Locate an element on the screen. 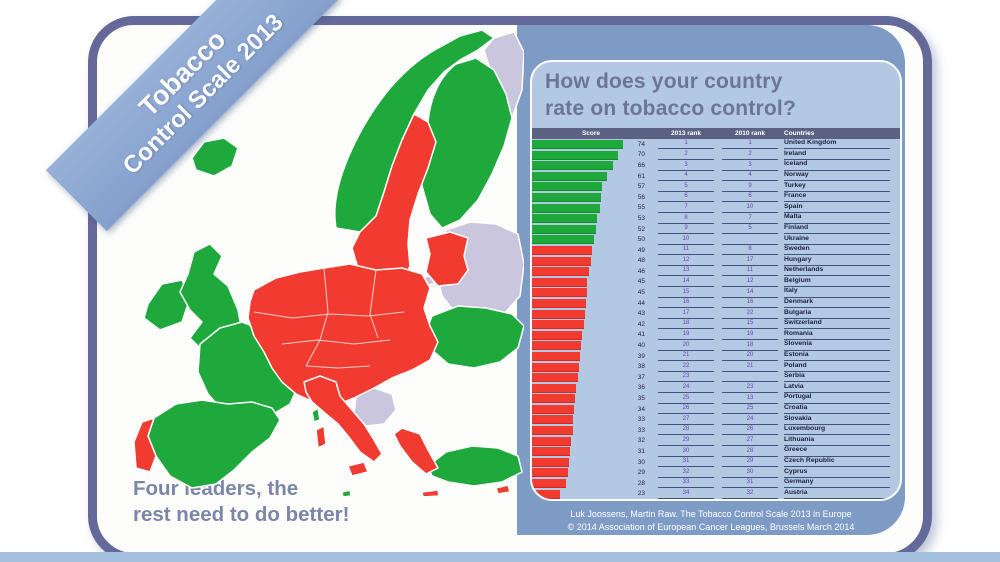  table-row: 32 29 27 Lithuania is located at coordinates (716, 440).